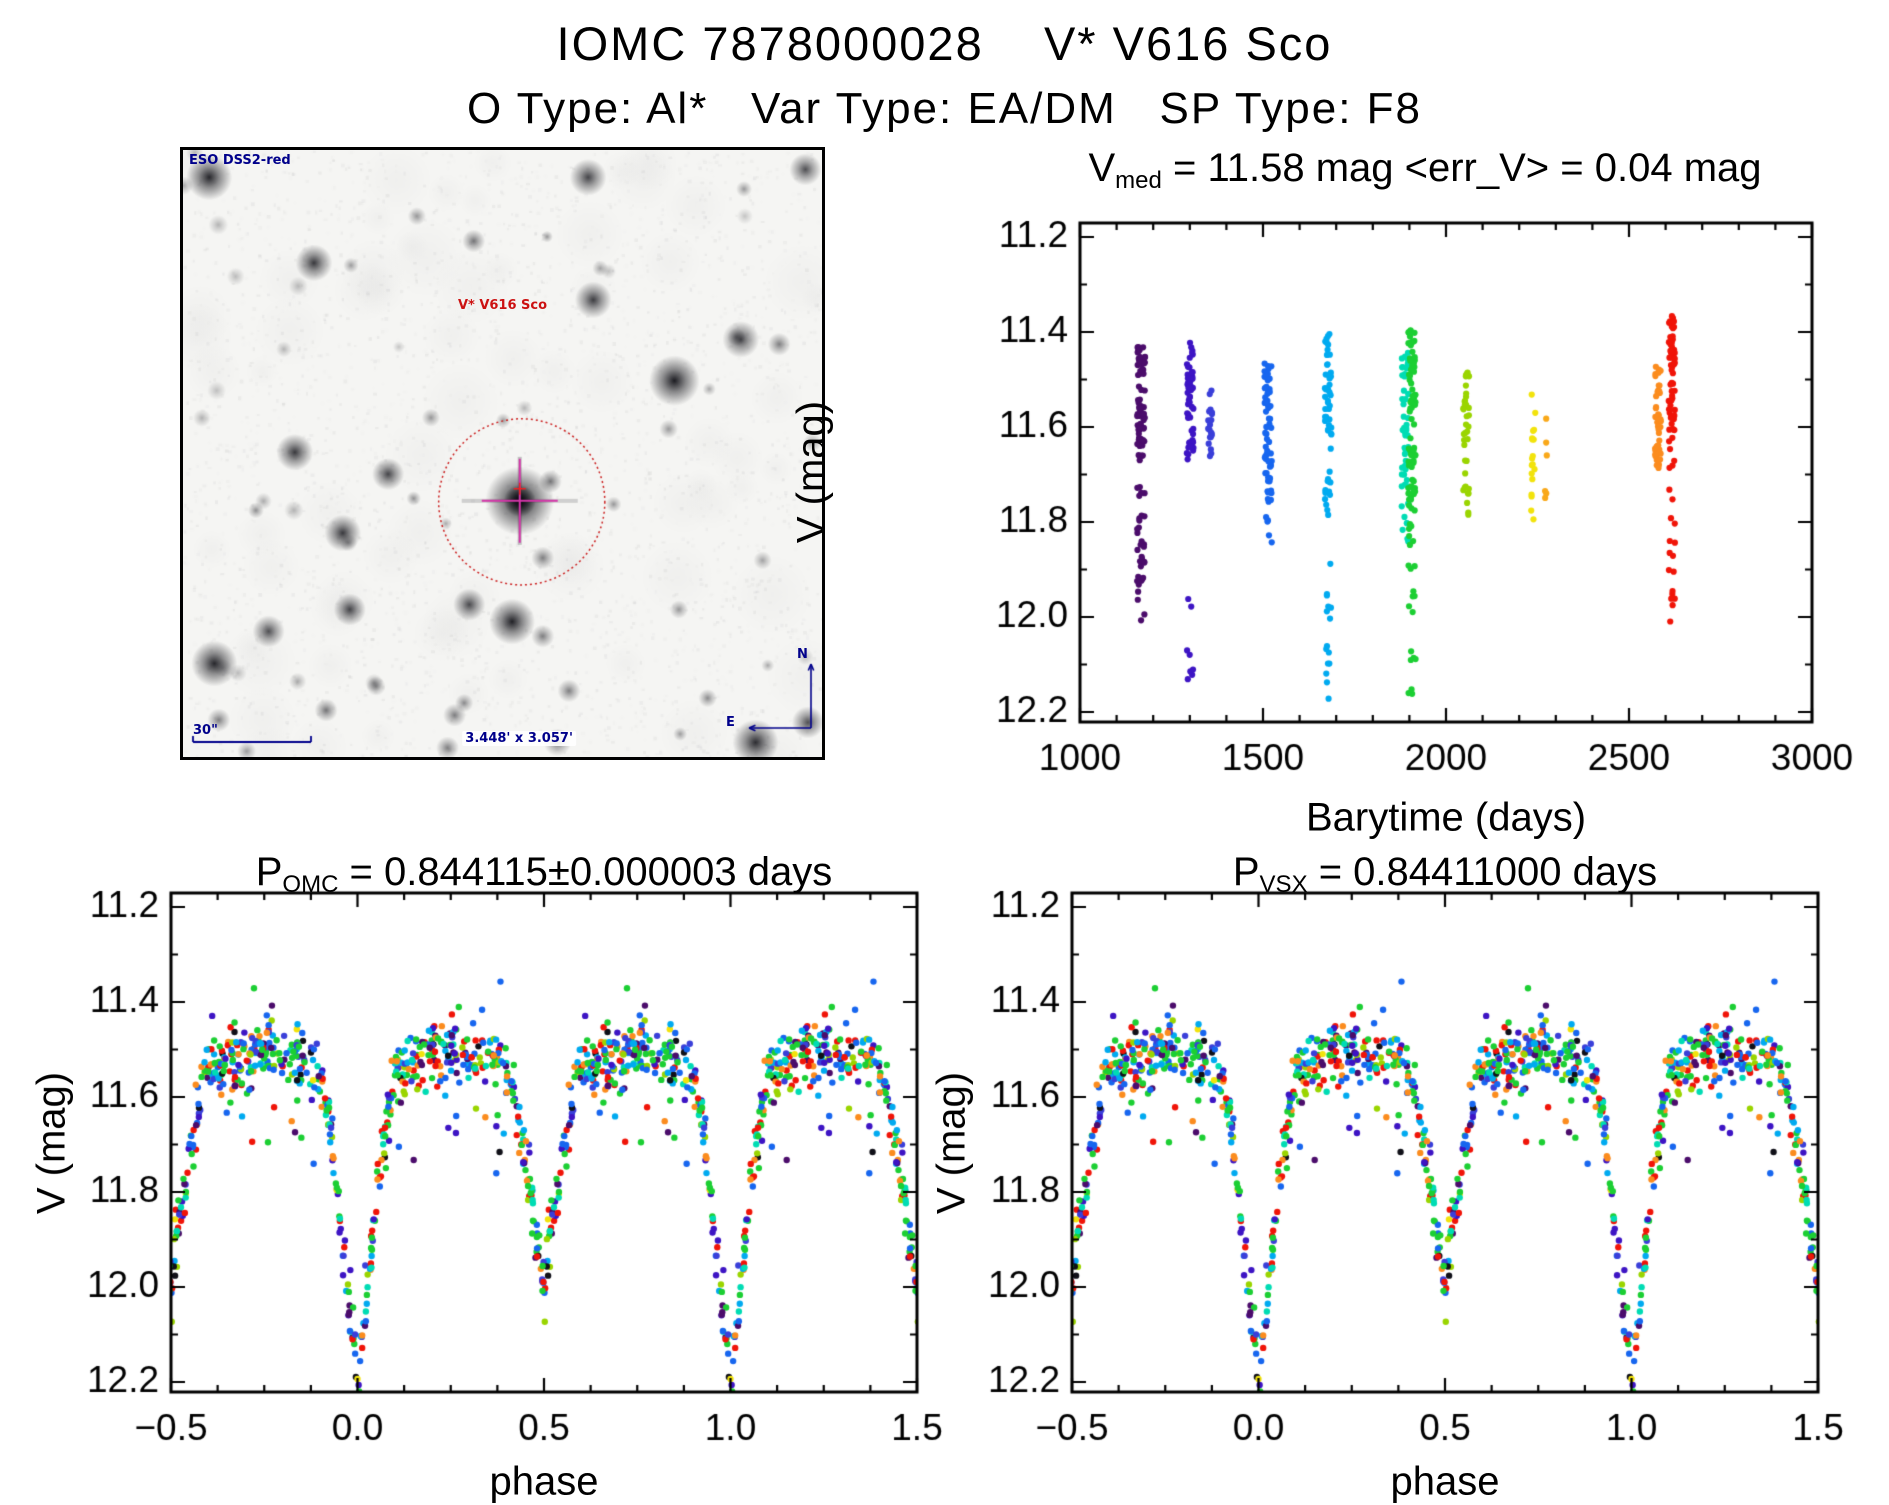 Image resolution: width=1889 pixels, height=1505 pixels. I want to click on pomc-value-text: = 0.844115±0.000003 days, so click(585, 872).